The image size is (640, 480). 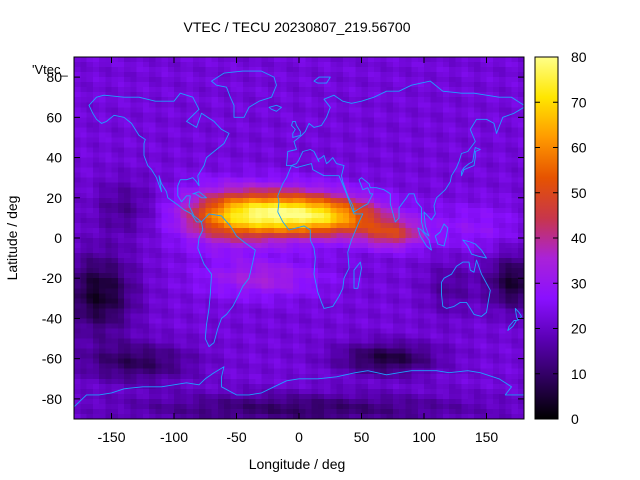 I want to click on x-tick-label: 50, so click(x=362, y=437).